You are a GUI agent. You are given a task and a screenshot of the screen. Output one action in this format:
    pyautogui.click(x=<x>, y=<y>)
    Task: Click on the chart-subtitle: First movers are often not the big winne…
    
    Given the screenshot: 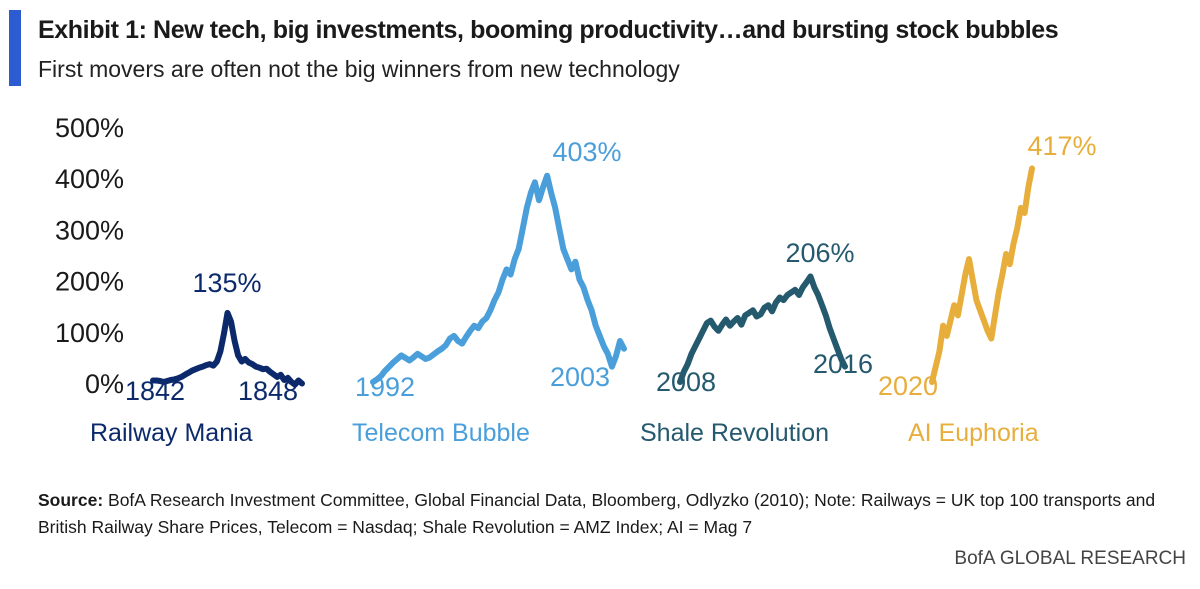 What is the action you would take?
    pyautogui.click(x=359, y=69)
    